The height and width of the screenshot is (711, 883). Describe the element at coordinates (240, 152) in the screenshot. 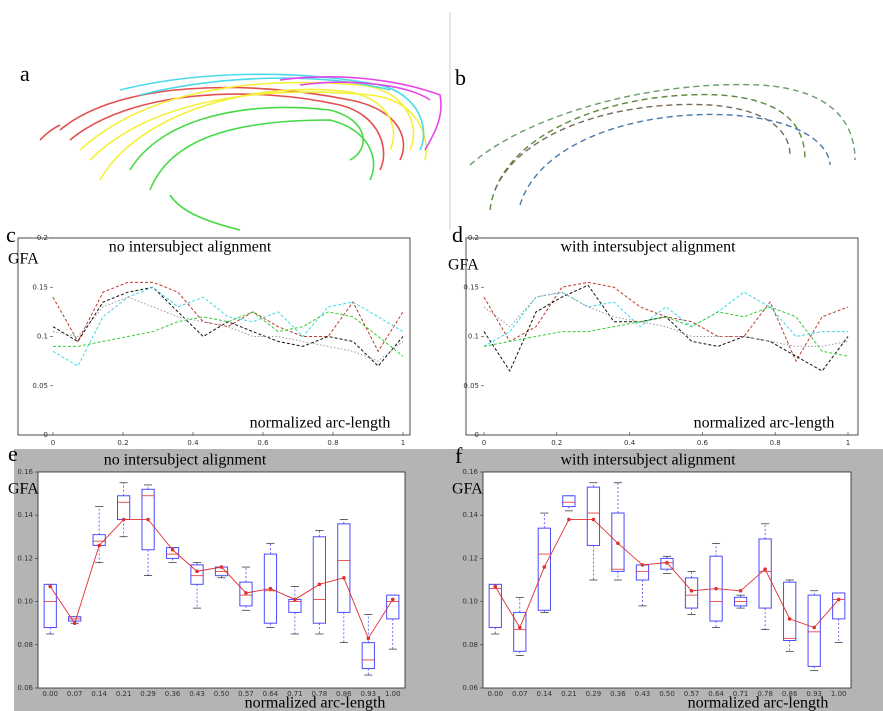

I see `fiber-tract-image` at that location.